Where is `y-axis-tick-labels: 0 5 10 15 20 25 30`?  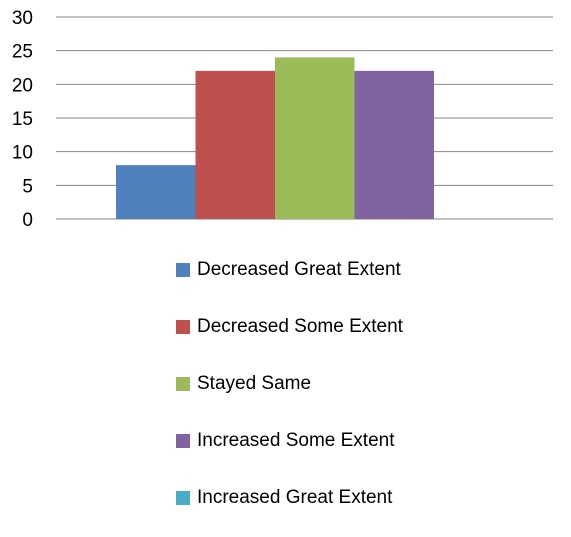 y-axis-tick-labels: 0 5 10 15 20 25 30 is located at coordinates (22, 119).